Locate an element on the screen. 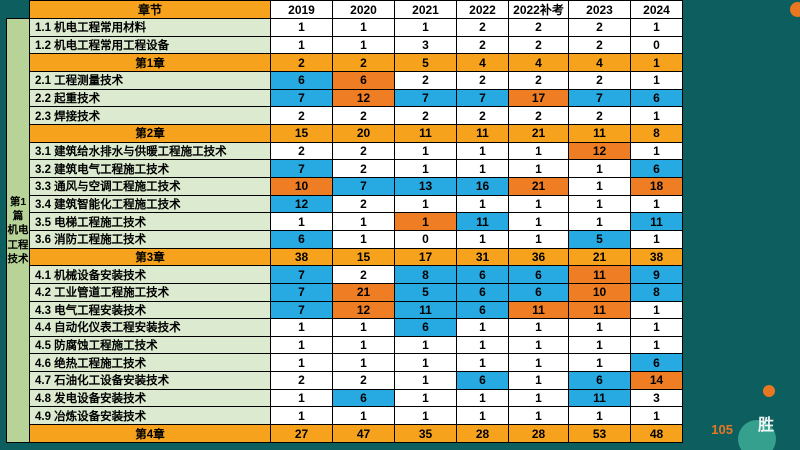 This screenshot has width=800, height=450. count-cell: 20 is located at coordinates (363, 133).